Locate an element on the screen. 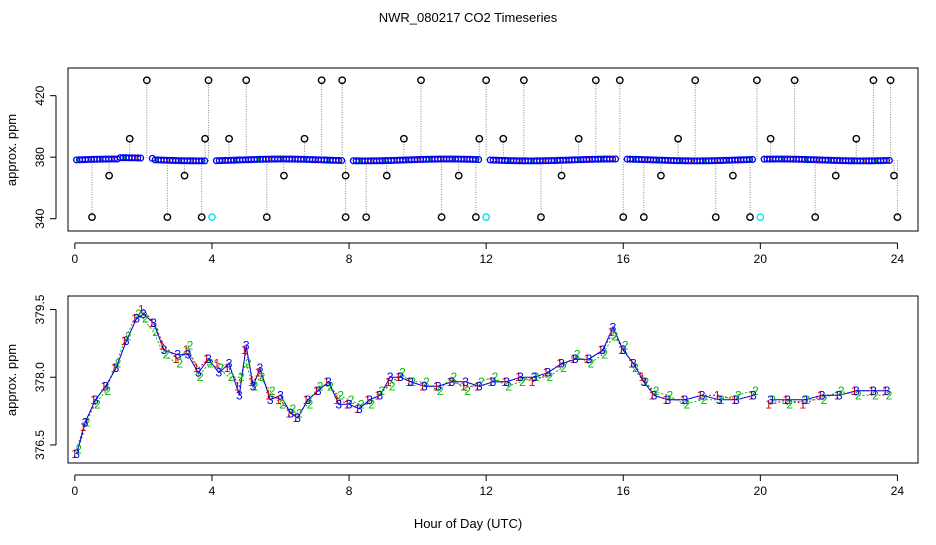 The height and width of the screenshot is (545, 936). marker-series3-46: 3 is located at coordinates (575, 359).